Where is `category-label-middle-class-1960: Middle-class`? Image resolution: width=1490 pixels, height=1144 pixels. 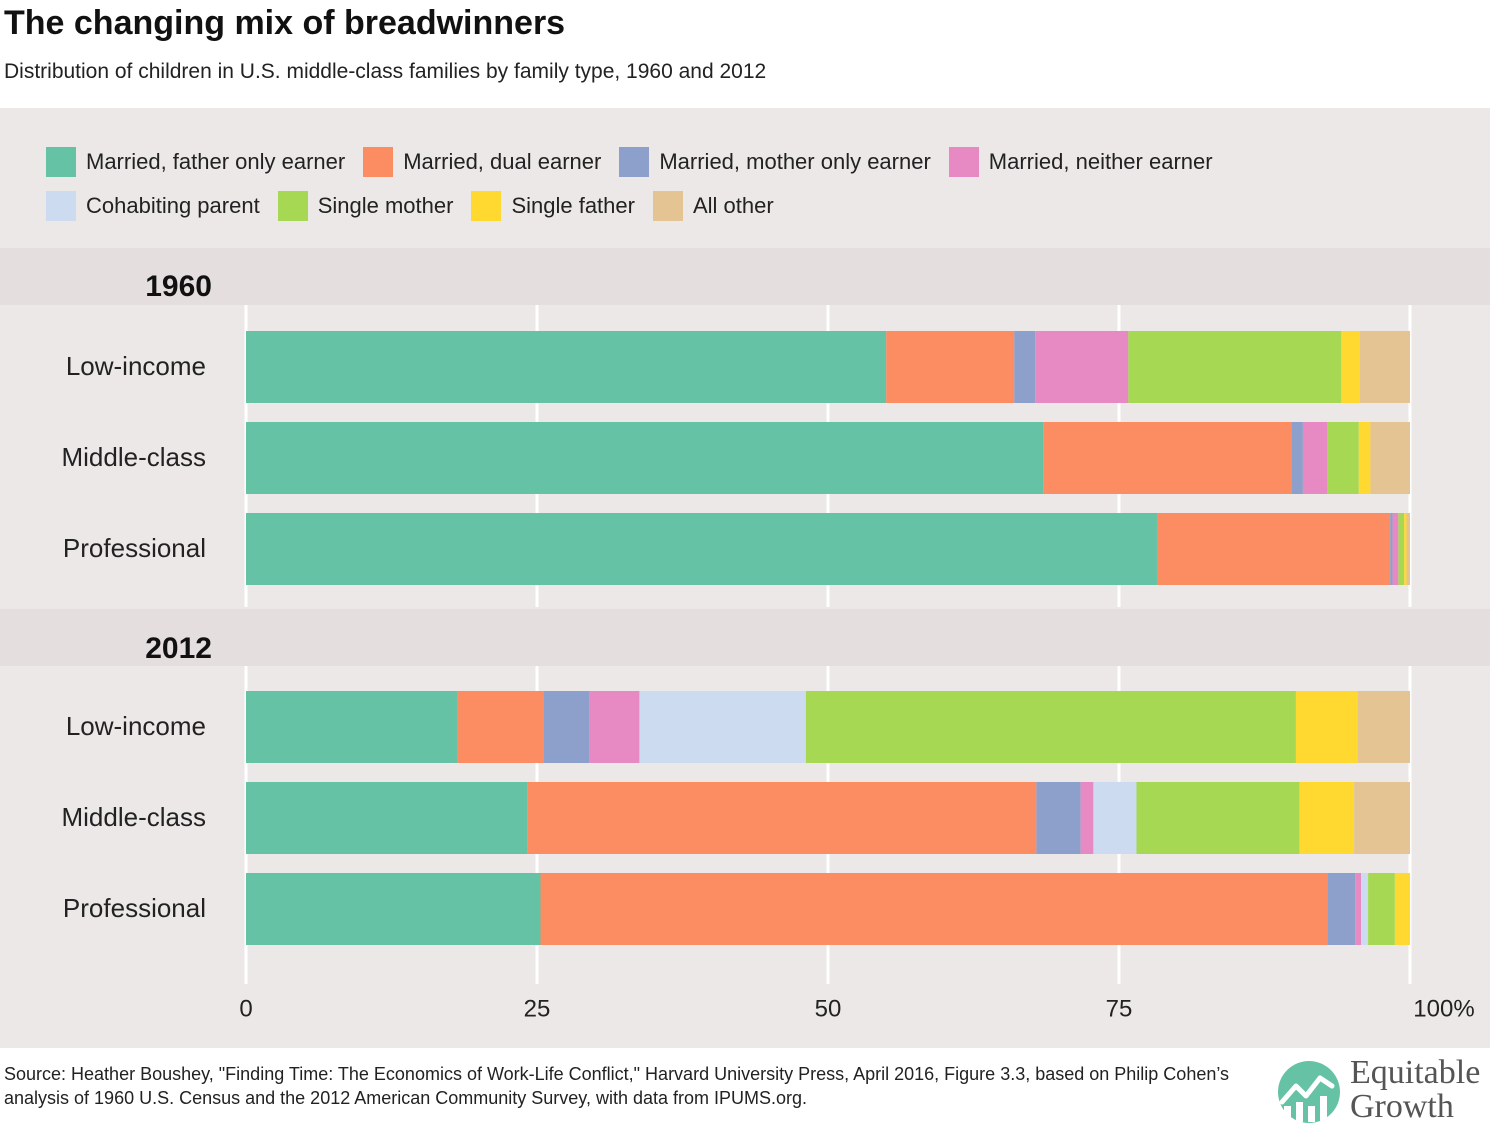
category-label-middle-class-1960: Middle-class is located at coordinates (134, 457).